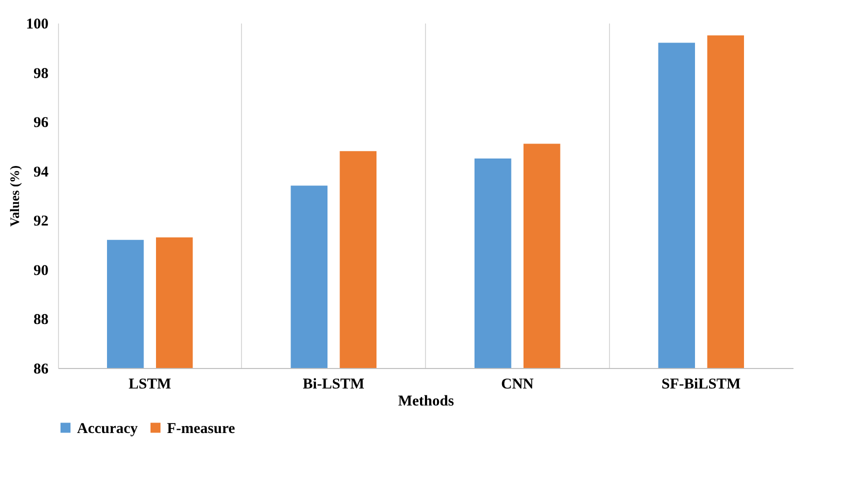 This screenshot has width=858, height=481. I want to click on y-tick-label: 96, so click(41, 123).